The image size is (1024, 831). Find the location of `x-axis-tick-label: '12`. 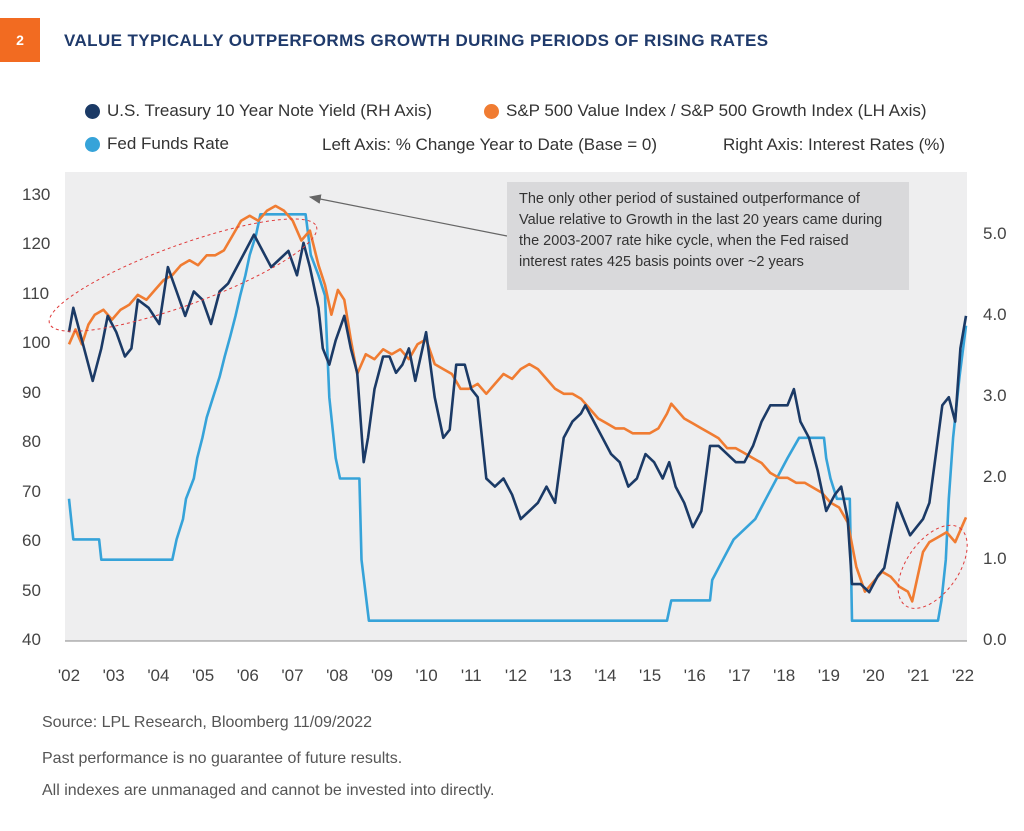

x-axis-tick-label: '12 is located at coordinates (516, 675).